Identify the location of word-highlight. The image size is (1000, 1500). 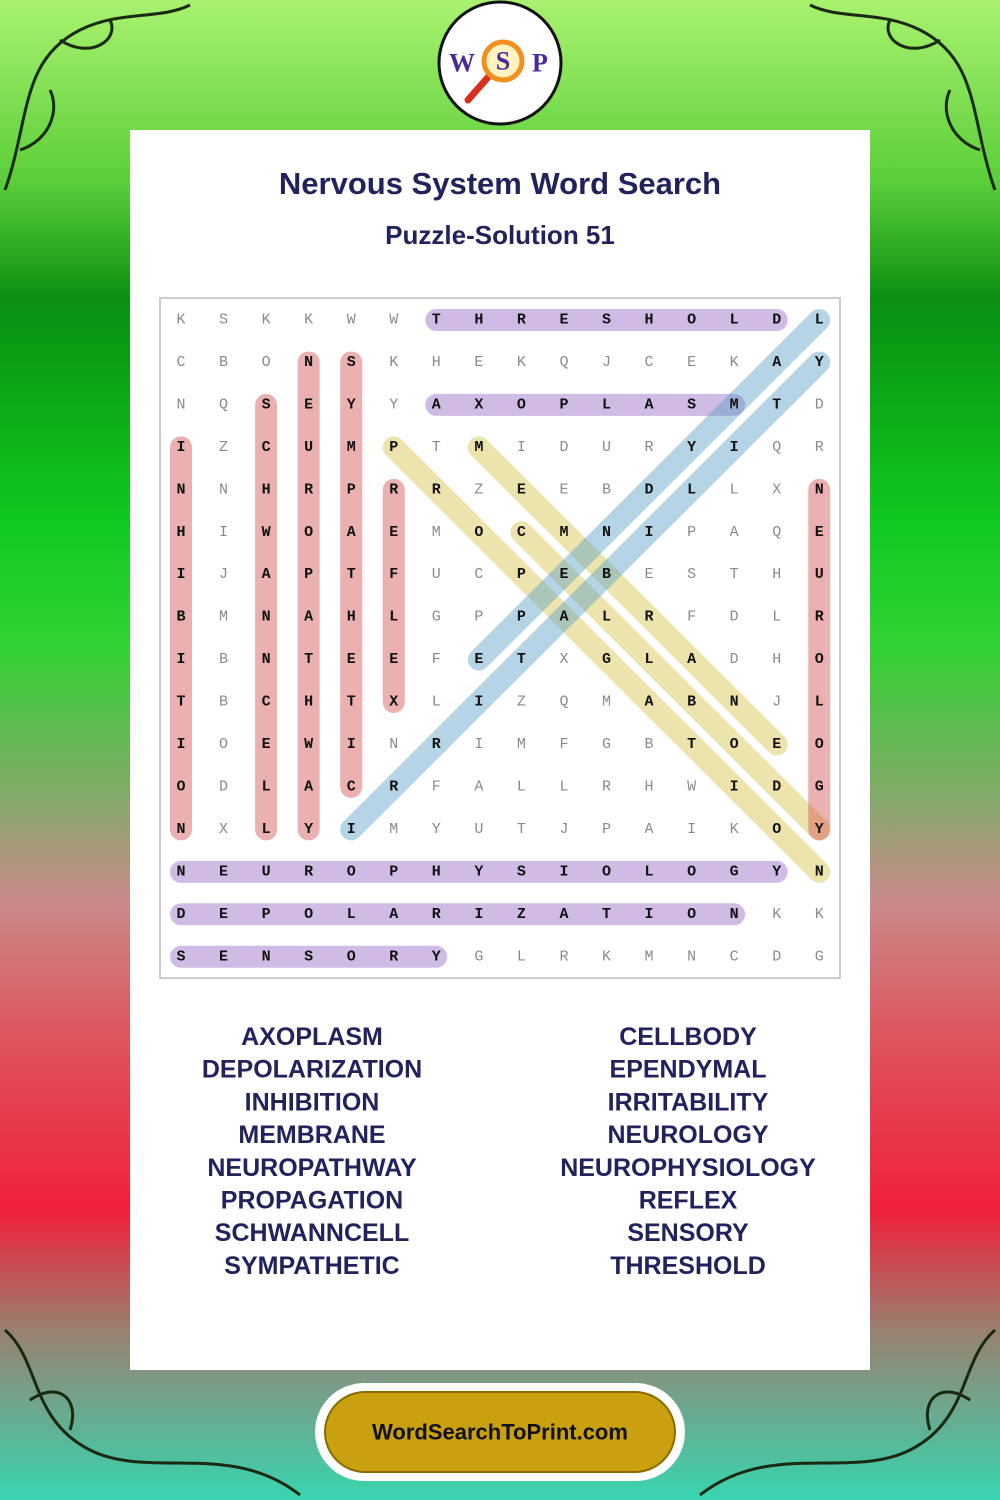
(649, 490).